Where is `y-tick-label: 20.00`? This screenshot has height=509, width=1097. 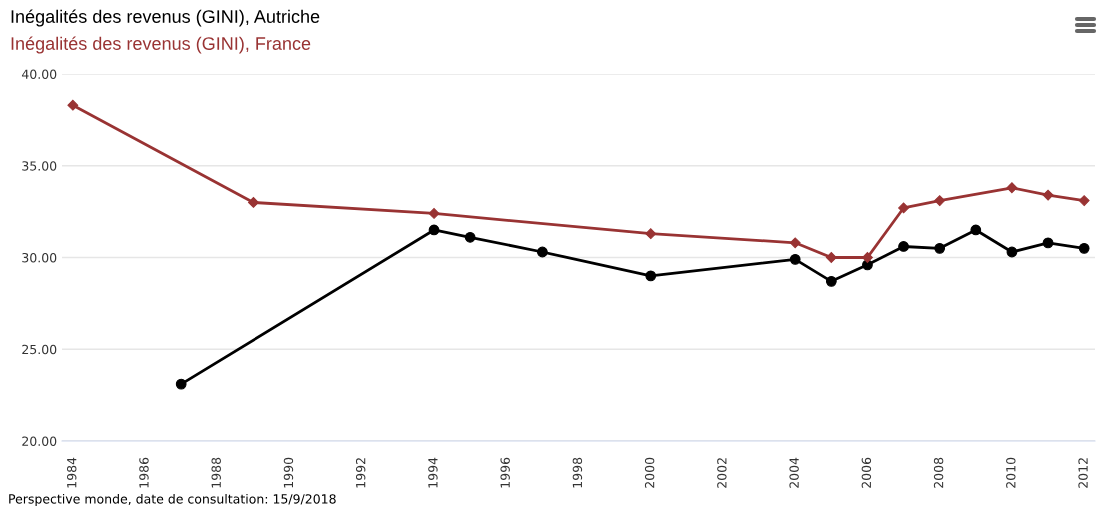
y-tick-label: 20.00 is located at coordinates (39, 441).